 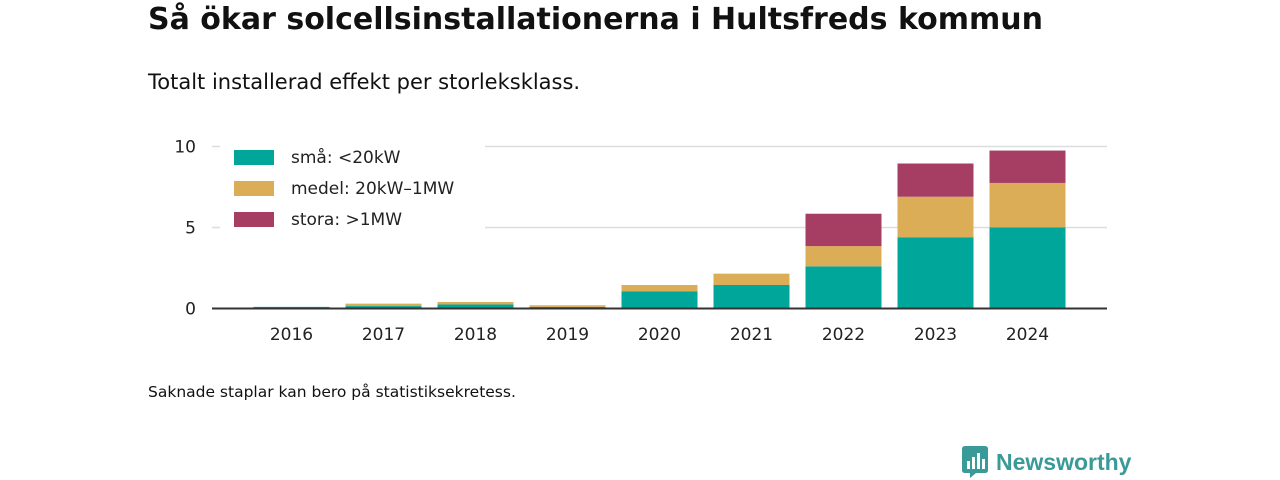 I want to click on x-tick-label: 2016, so click(x=291, y=335).